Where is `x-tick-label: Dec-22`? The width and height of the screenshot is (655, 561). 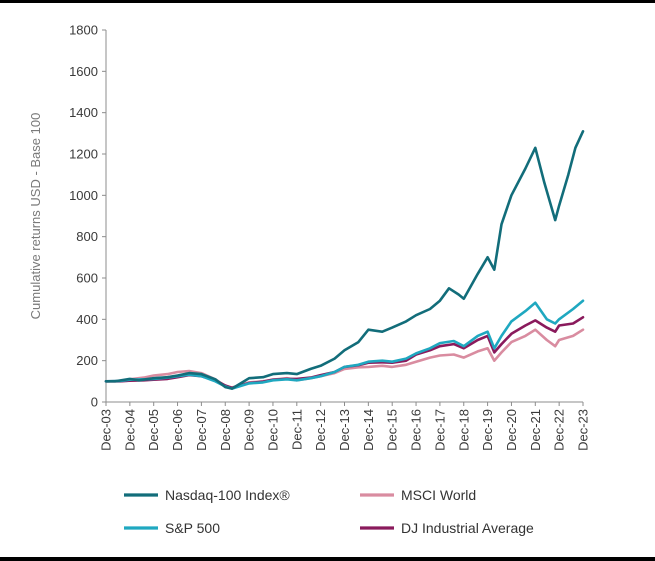
x-tick-label: Dec-22 is located at coordinates (559, 430).